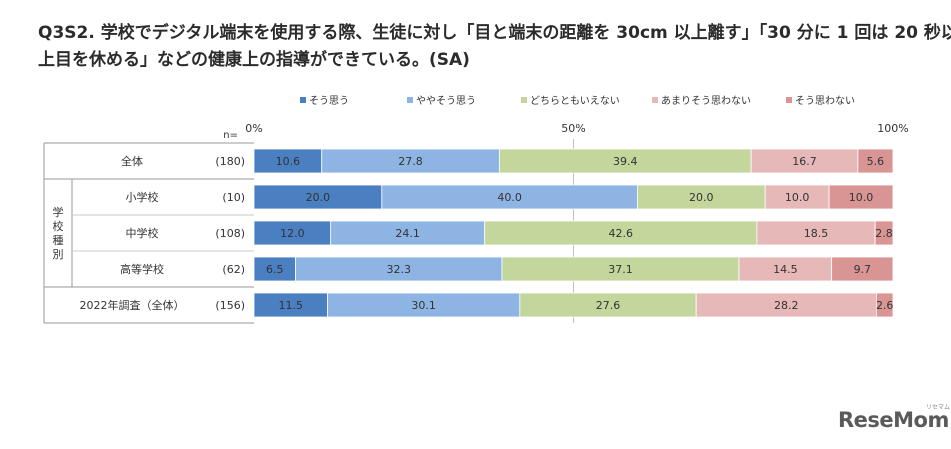 The height and width of the screenshot is (449, 951). I want to click on data-label: 37.1, so click(620, 269).